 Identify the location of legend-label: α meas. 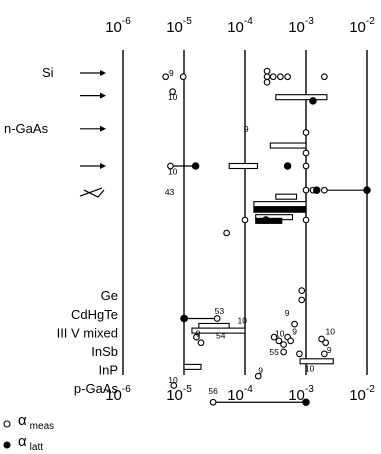
(36, 422).